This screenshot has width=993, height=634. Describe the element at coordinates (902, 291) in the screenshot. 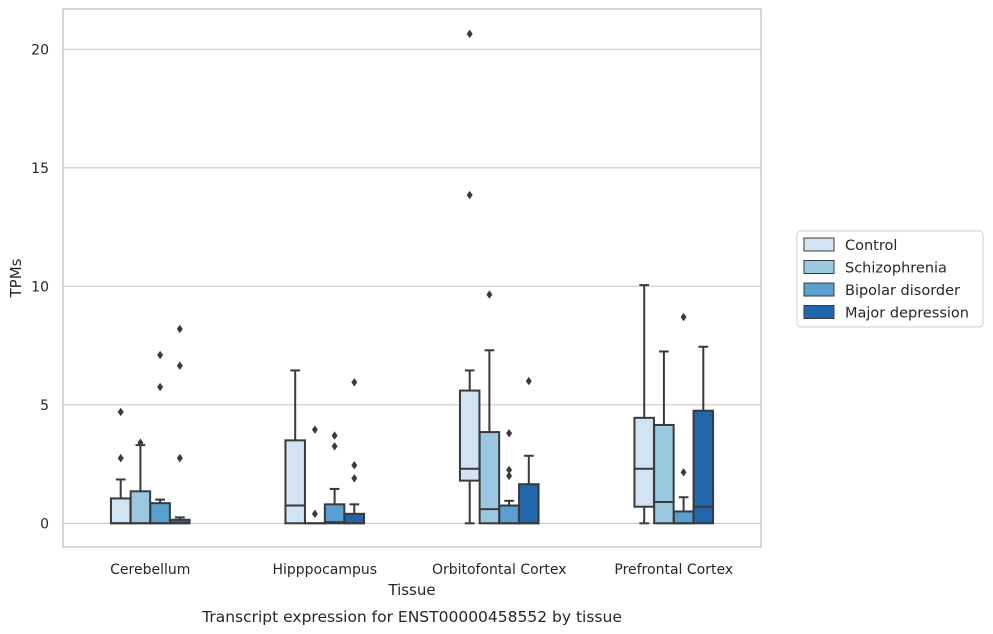

I see `legend-label: Bipolar disorder` at that location.